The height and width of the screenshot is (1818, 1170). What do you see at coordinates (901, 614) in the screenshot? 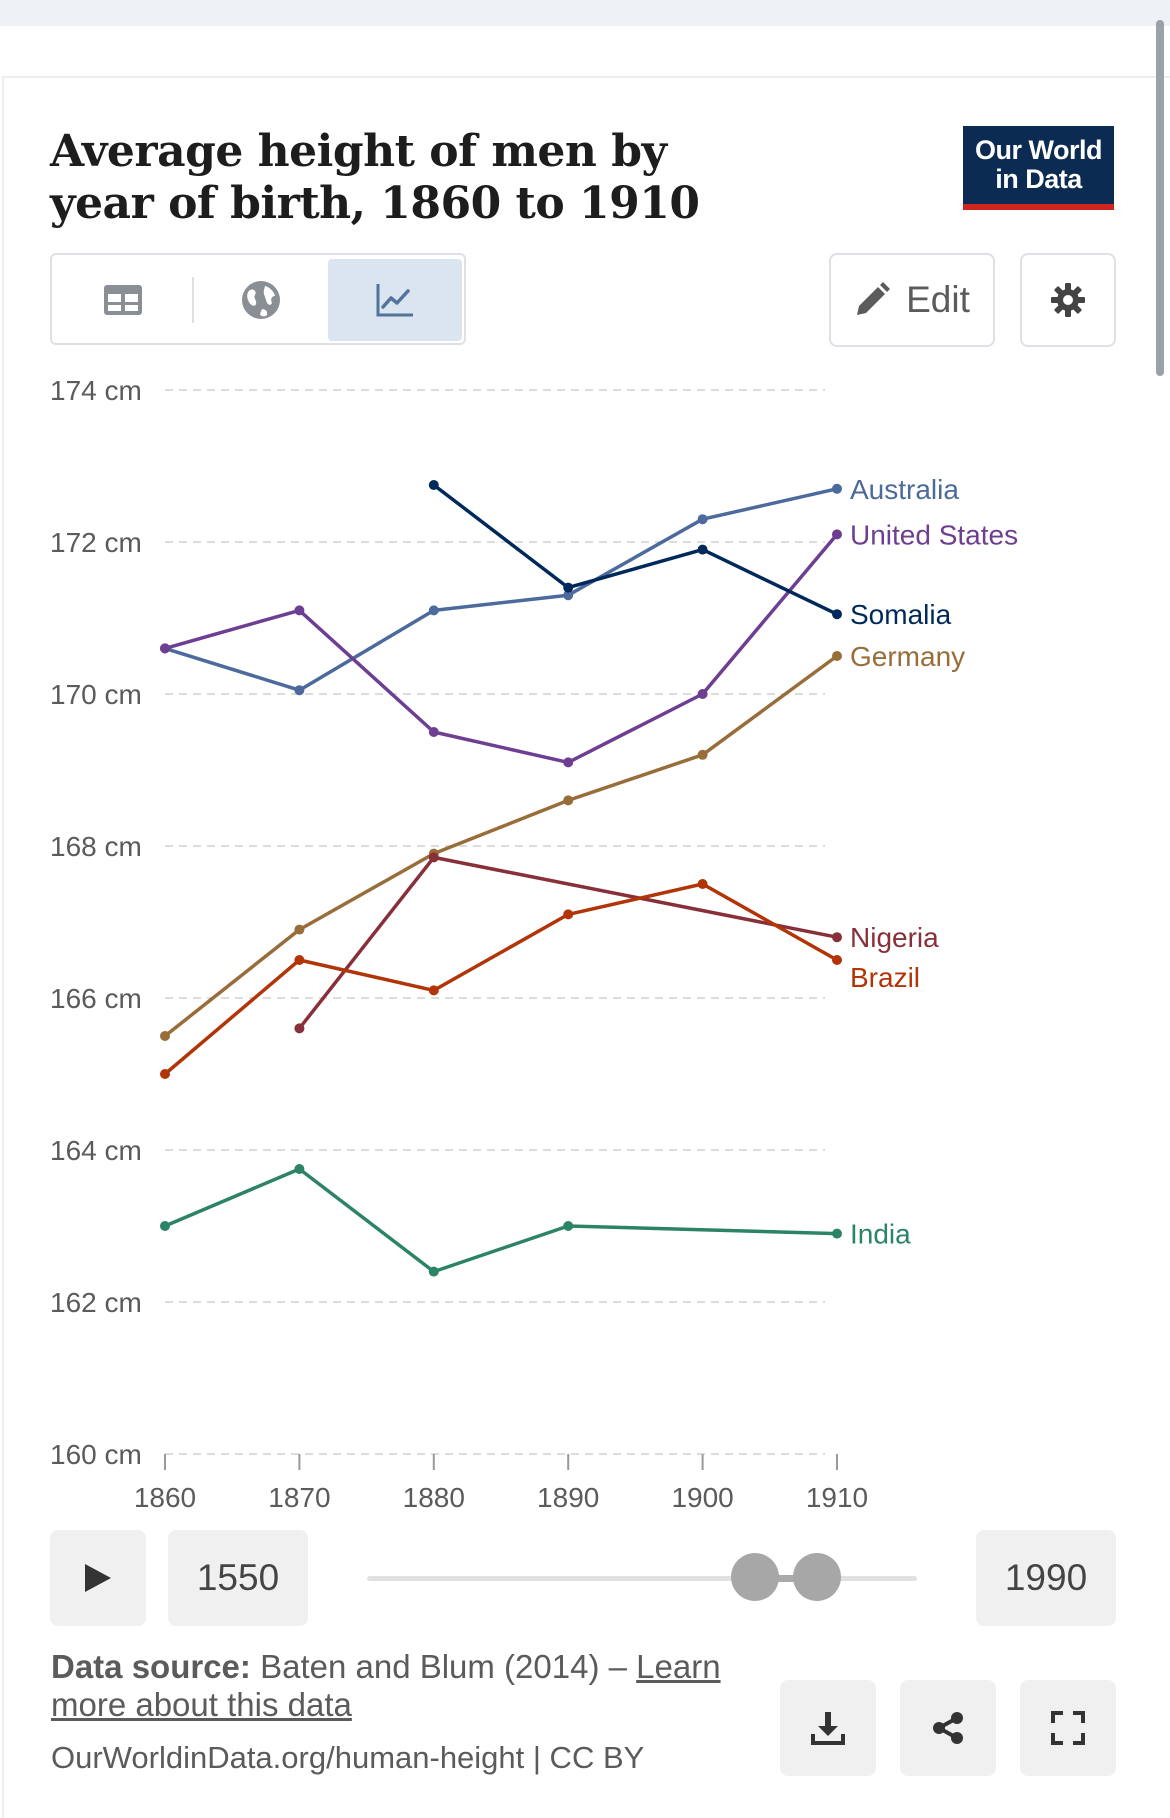
I see `series-label: Somalia` at bounding box center [901, 614].